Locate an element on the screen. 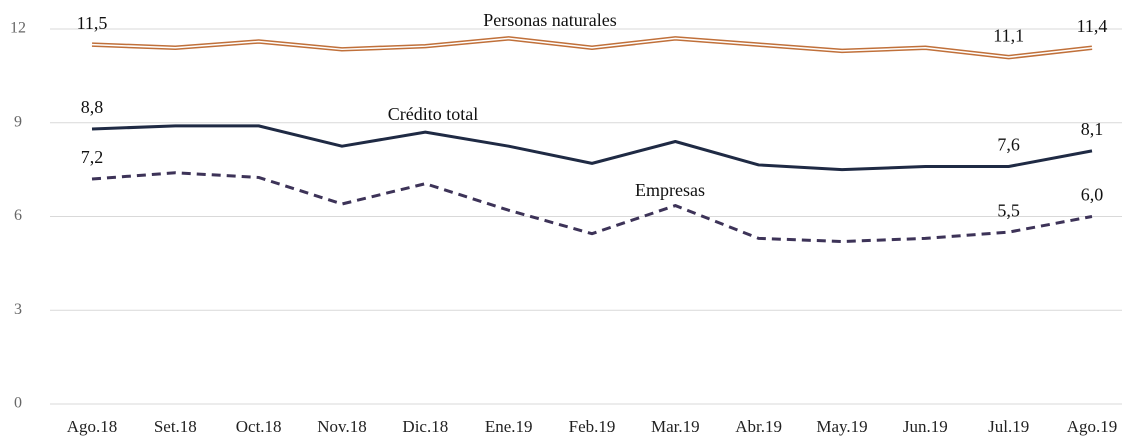 The image size is (1131, 439). data-label: 11,1 is located at coordinates (1008, 35).